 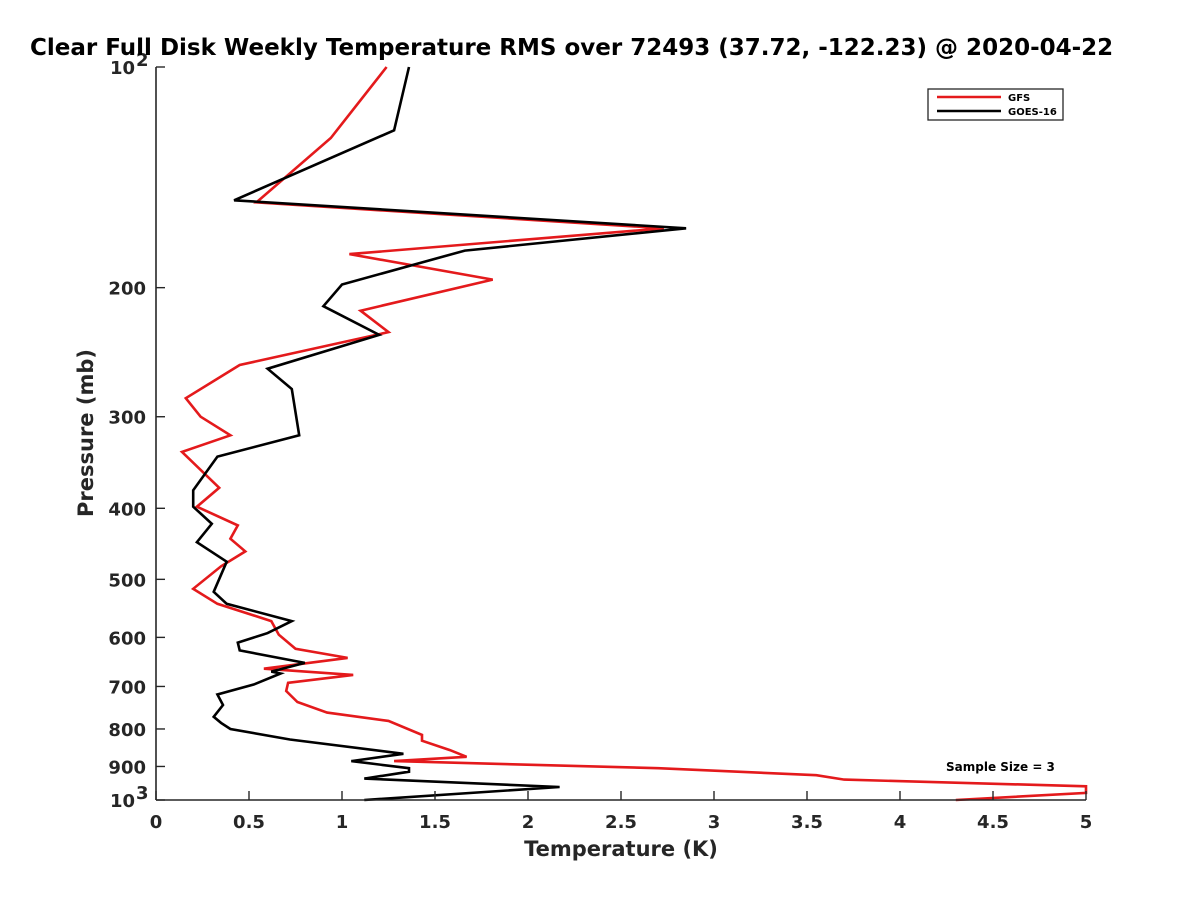 I want to click on x-axis-label: Temperature (K), so click(x=621, y=849).